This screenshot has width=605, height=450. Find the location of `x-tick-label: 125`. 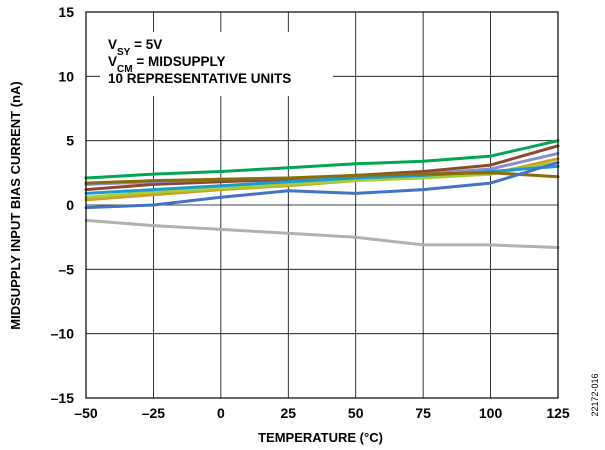

x-tick-label: 125 is located at coordinates (558, 413).